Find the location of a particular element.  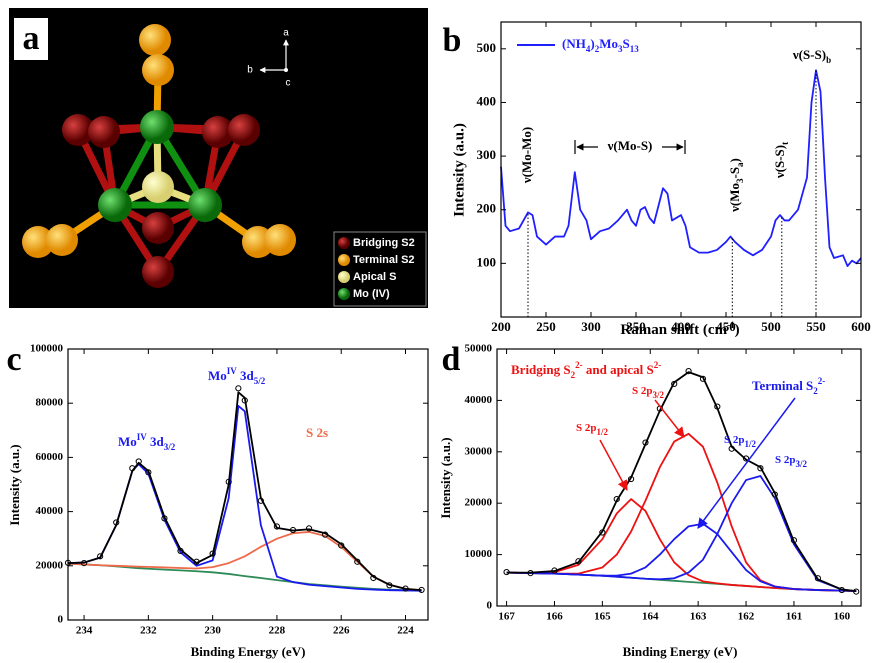

x-tick-label: 224 is located at coordinates (405, 631).